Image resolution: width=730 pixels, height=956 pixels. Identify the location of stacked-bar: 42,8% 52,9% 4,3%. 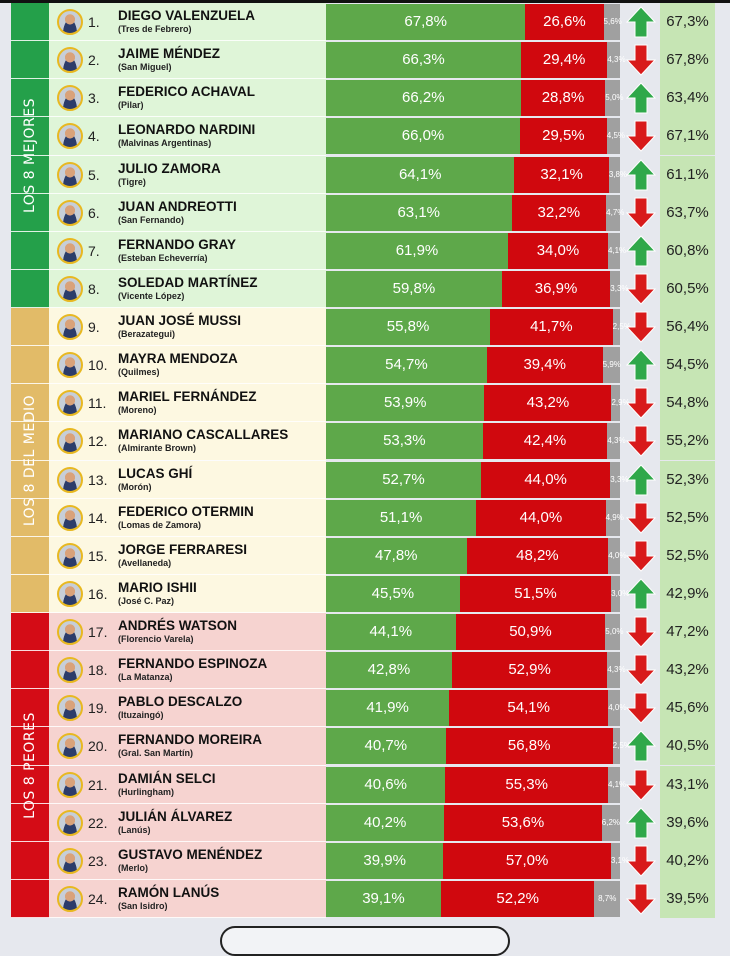
(476, 670).